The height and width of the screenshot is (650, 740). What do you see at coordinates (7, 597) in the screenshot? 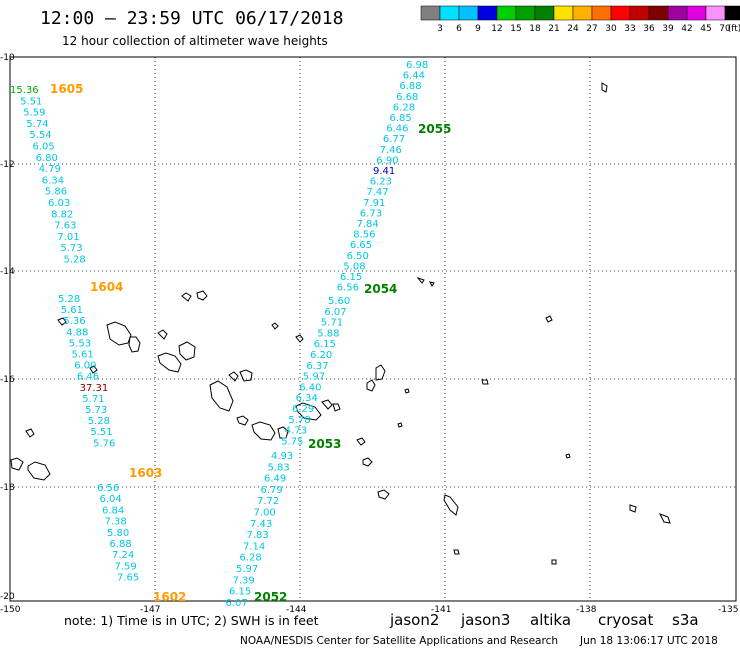
I see `lat-label: -20` at bounding box center [7, 597].